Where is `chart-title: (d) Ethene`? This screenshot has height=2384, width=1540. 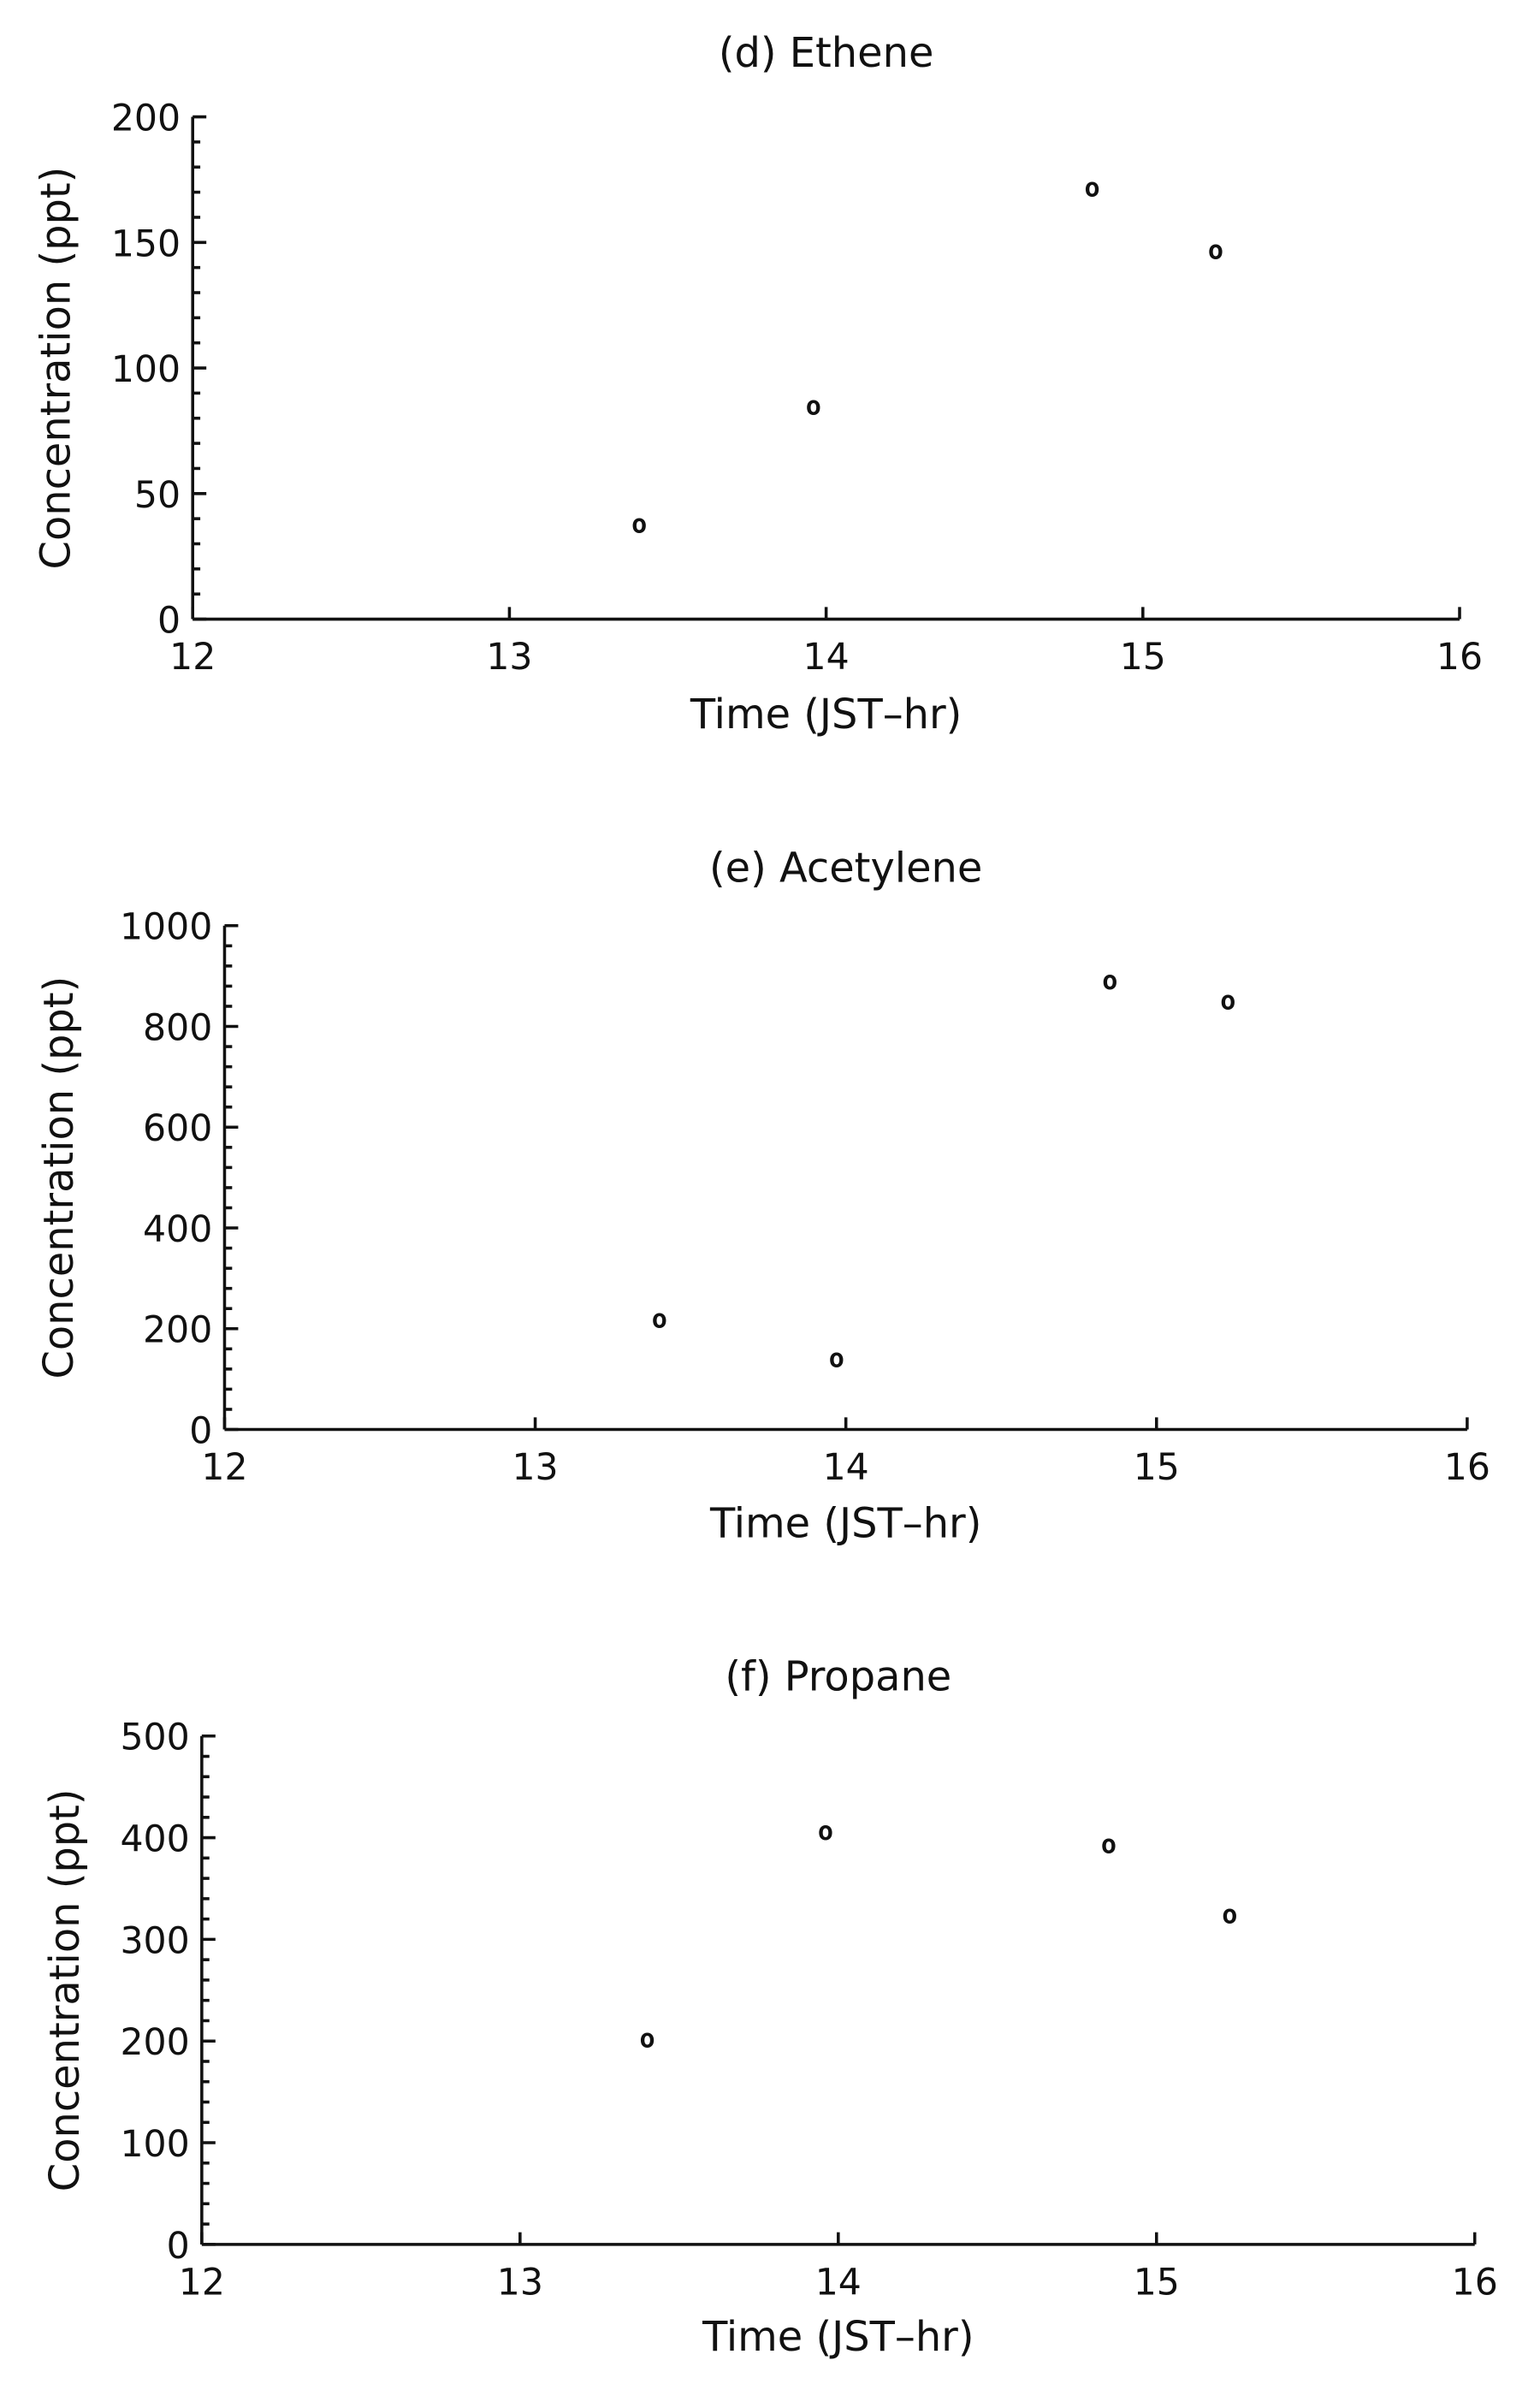 chart-title: (d) Ethene is located at coordinates (826, 53).